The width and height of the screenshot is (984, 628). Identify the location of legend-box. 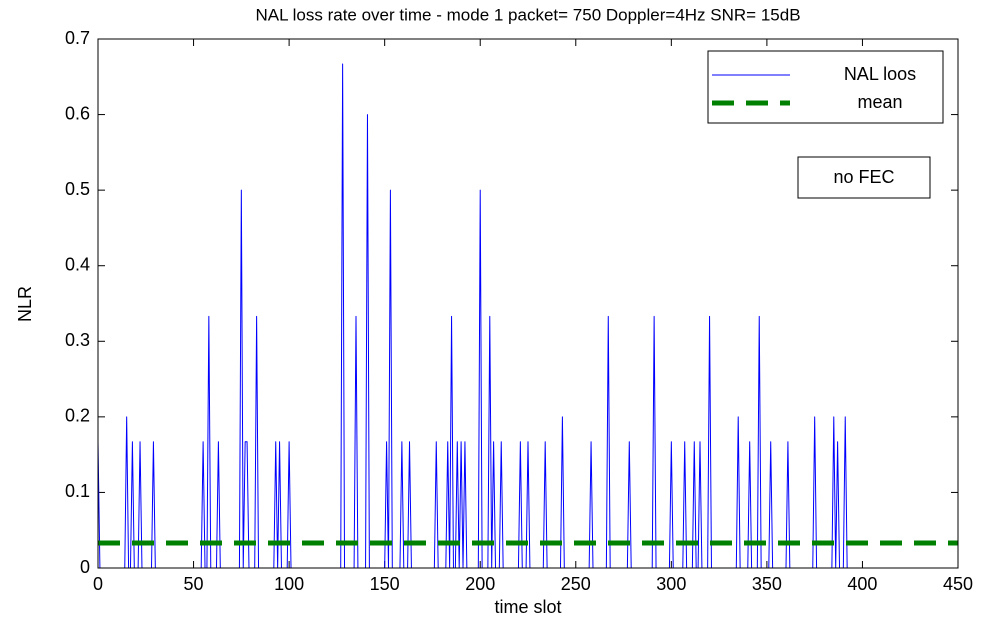
(825, 87).